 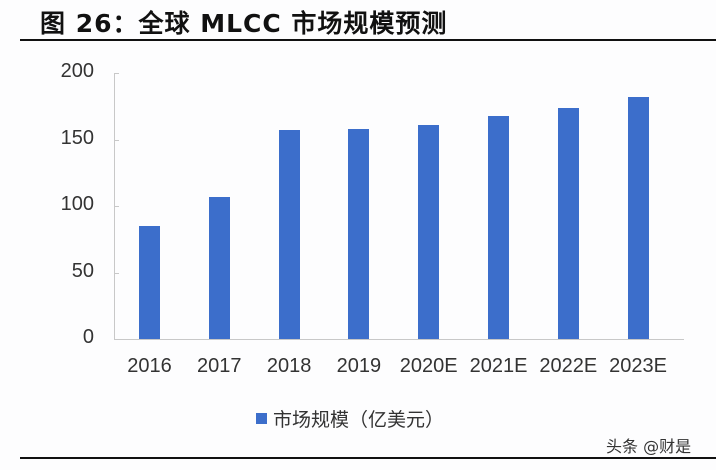 I want to click on x-tick-label: 2020E, so click(x=428, y=366).